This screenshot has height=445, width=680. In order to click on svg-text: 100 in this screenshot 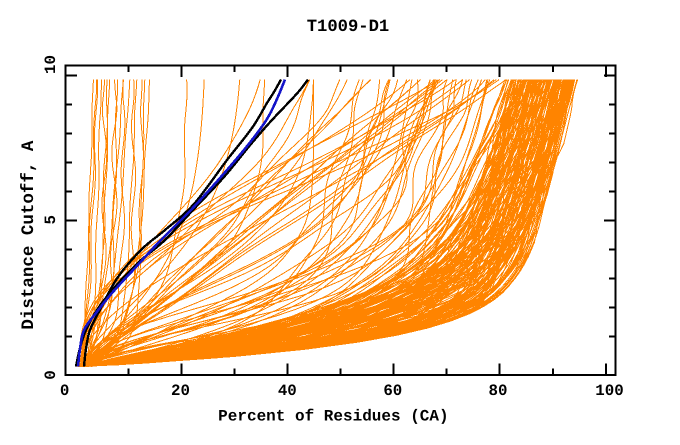, I will do `click(609, 391)`.